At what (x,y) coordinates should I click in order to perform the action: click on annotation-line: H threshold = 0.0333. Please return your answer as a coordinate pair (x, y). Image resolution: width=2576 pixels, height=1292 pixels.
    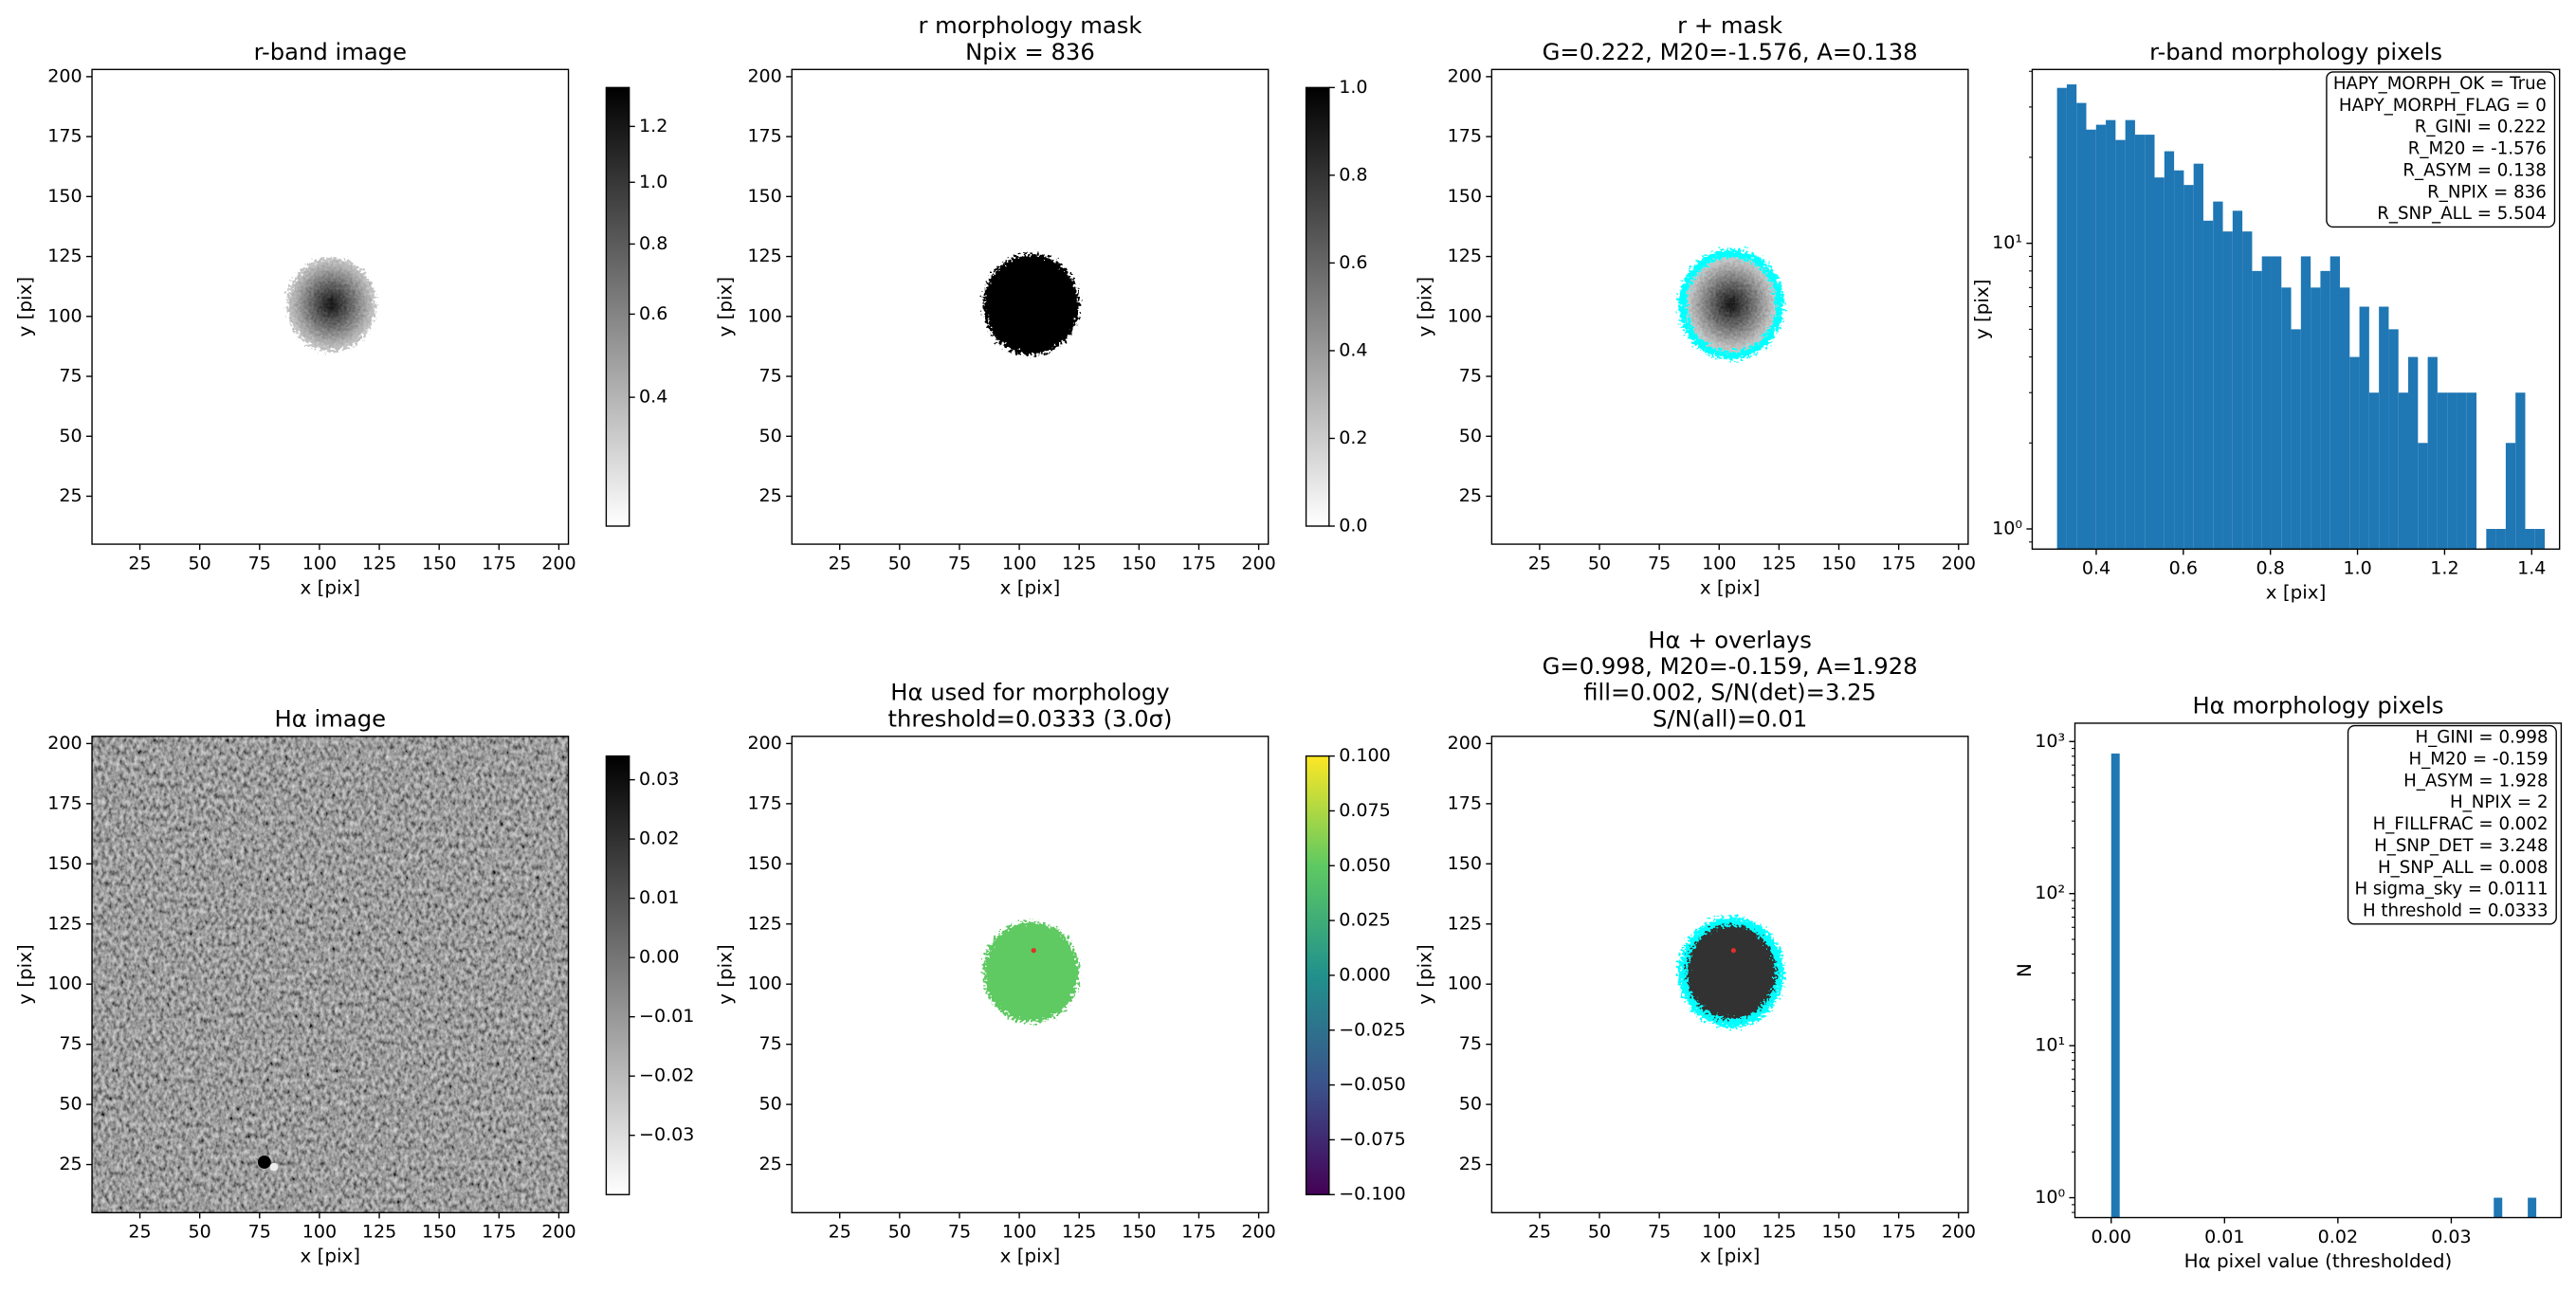
    Looking at the image, I should click on (2456, 911).